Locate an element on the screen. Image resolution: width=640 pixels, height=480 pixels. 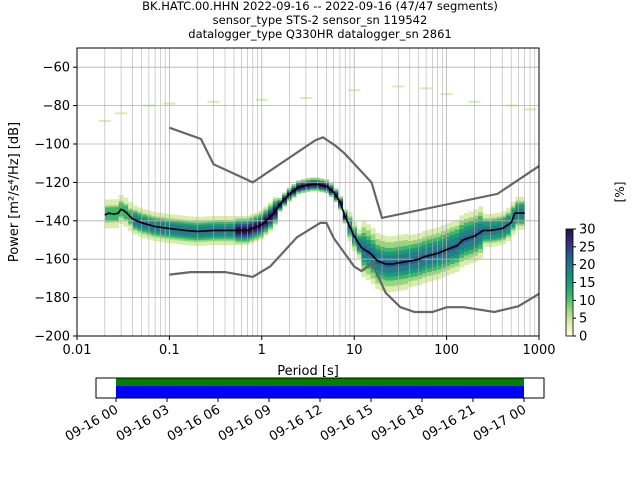
timeline-tick-label: 09-16 09 is located at coordinates (245, 423).